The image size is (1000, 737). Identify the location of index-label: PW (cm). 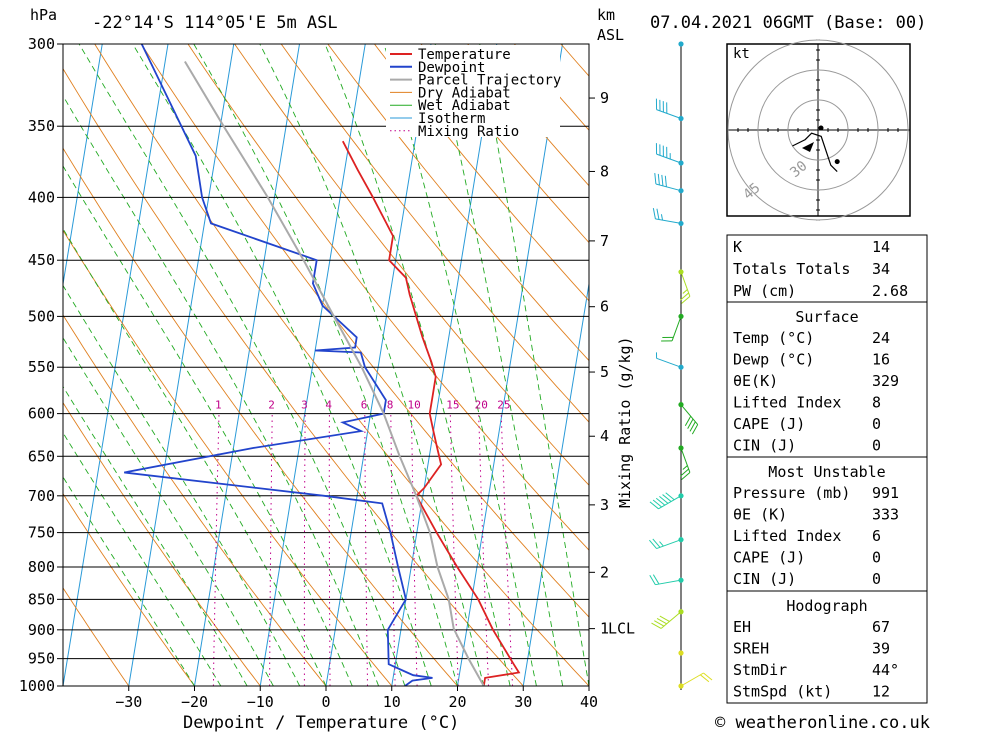
(764, 291).